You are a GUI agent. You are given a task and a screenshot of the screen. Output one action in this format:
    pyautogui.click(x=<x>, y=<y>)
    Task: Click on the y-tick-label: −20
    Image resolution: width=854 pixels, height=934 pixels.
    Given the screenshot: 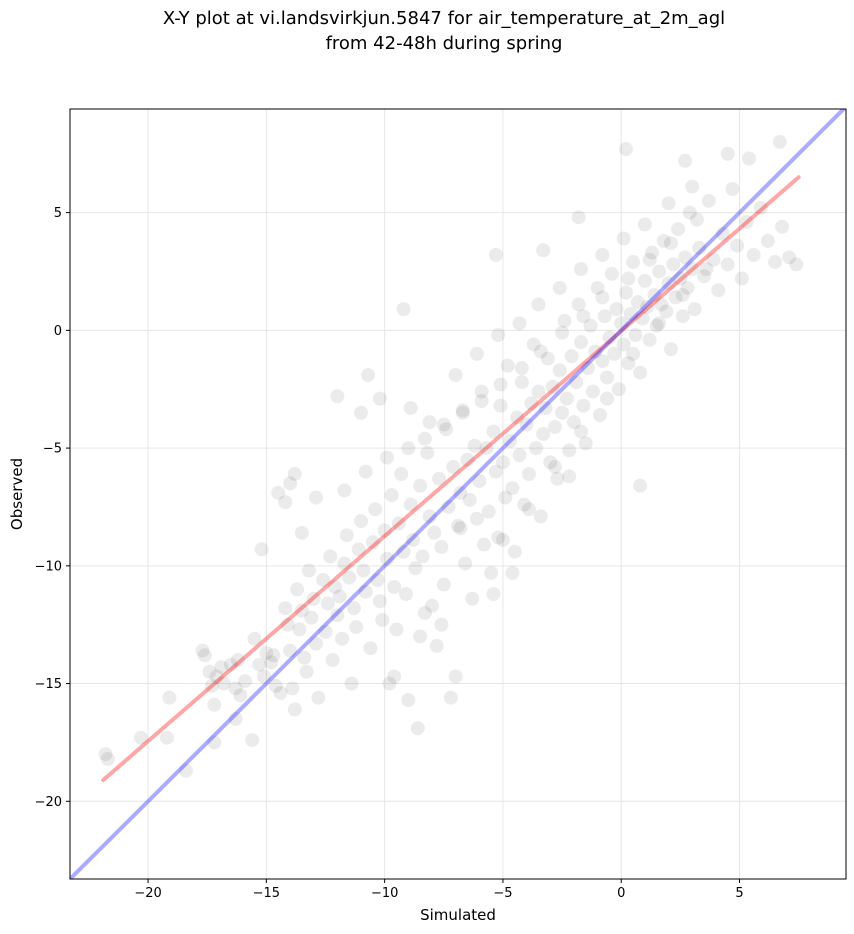 What is the action you would take?
    pyautogui.click(x=48, y=802)
    